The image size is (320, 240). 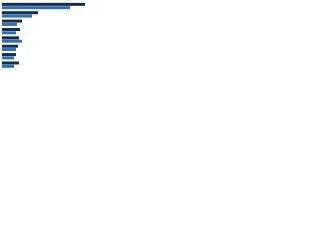 I want to click on chart, so click(x=43, y=35).